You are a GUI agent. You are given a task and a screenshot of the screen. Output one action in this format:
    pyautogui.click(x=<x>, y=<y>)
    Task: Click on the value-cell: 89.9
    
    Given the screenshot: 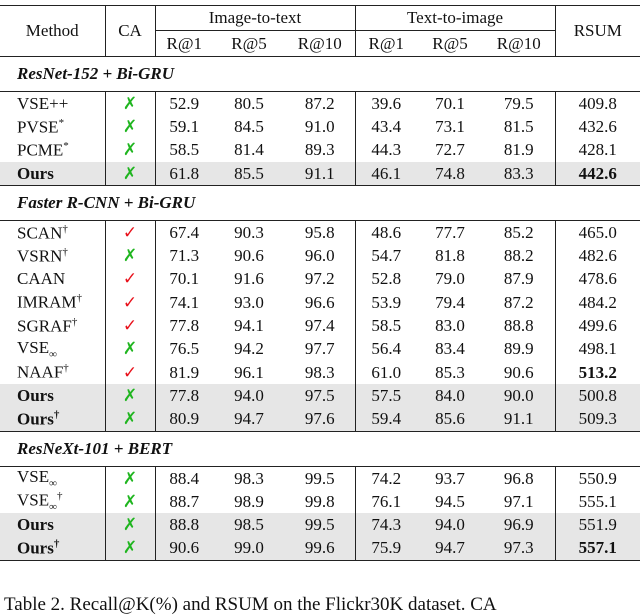 What is the action you would take?
    pyautogui.click(x=519, y=349)
    